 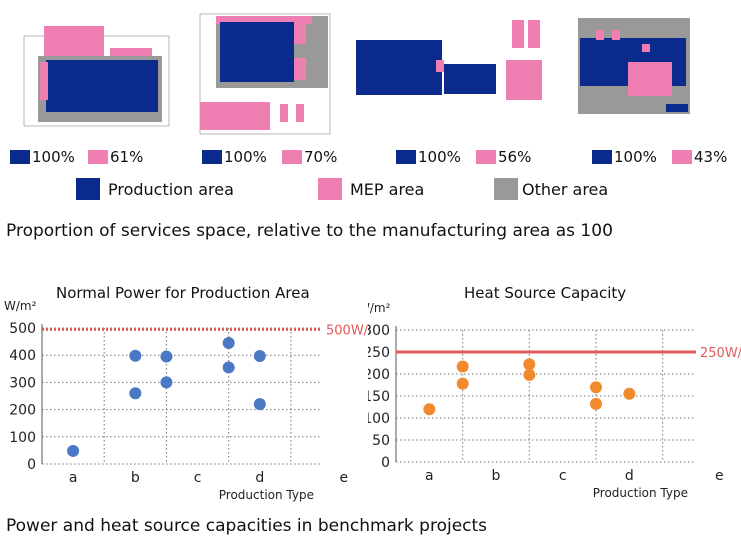 I want to click on y-tick-label: 500, so click(x=22, y=329).